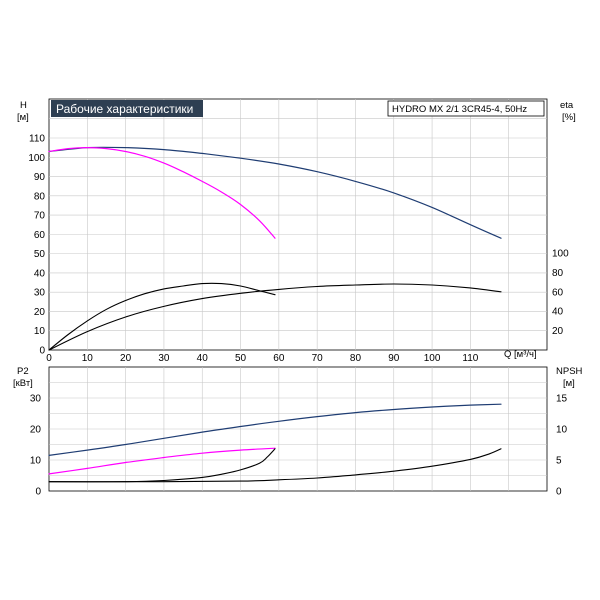 This screenshot has width=600, height=600. What do you see at coordinates (49, 358) in the screenshot?
I see `x-tick-label: 0` at bounding box center [49, 358].